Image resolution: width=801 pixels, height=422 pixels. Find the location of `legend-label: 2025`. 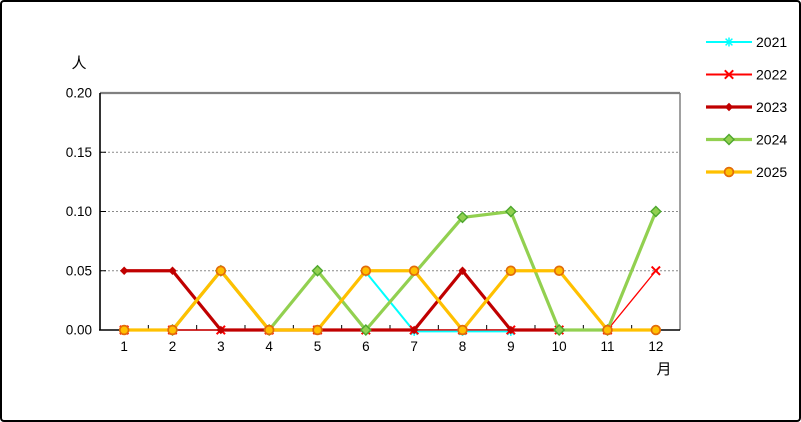

legend-label: 2025 is located at coordinates (771, 172).